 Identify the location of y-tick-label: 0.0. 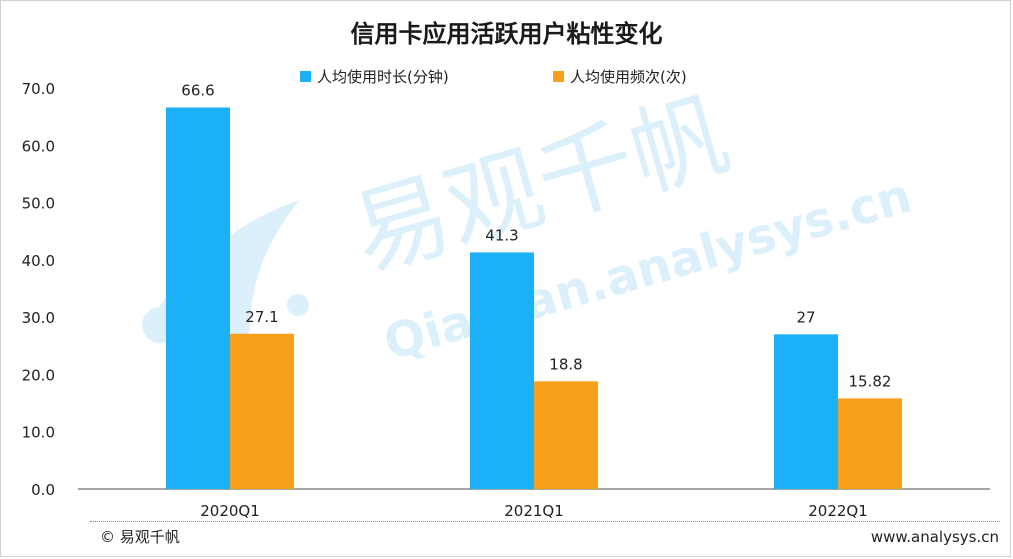
(43, 490).